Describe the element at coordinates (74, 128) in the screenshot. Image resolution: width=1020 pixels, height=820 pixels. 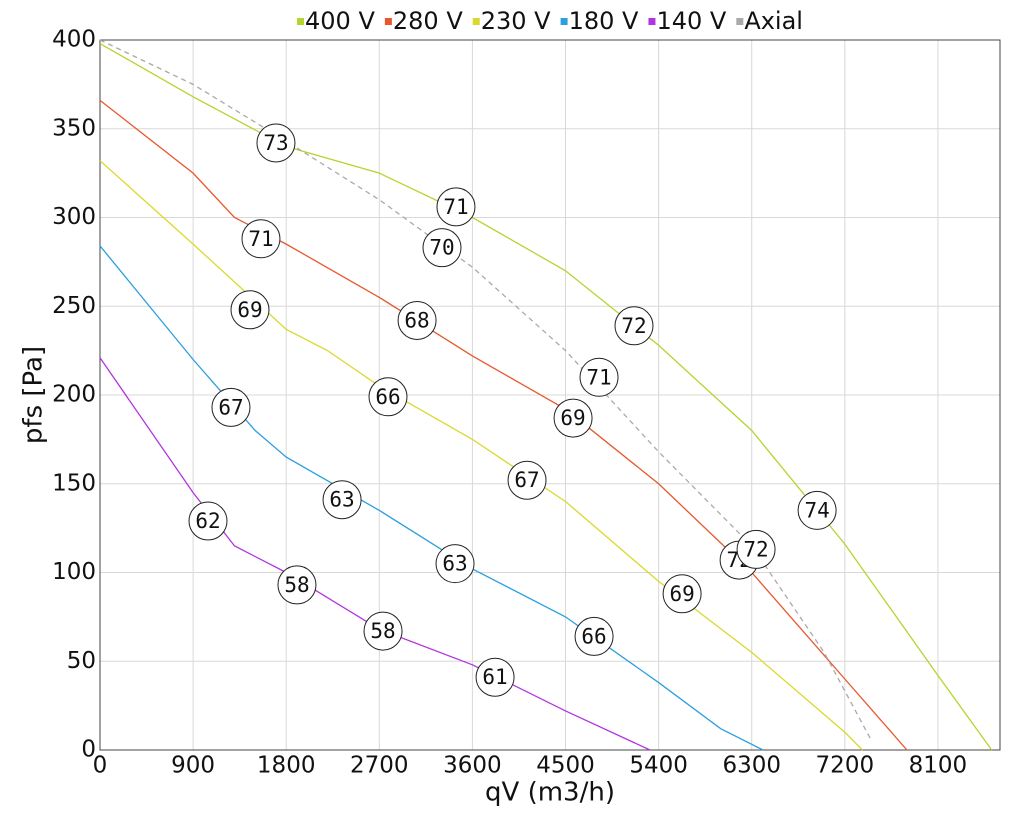
I see `y-tick-label: 350` at that location.